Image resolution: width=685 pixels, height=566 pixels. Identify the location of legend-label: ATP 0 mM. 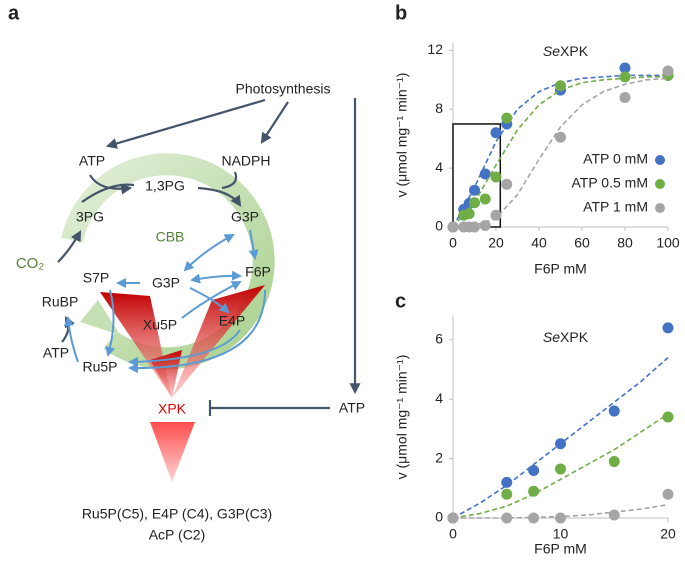
(615, 159).